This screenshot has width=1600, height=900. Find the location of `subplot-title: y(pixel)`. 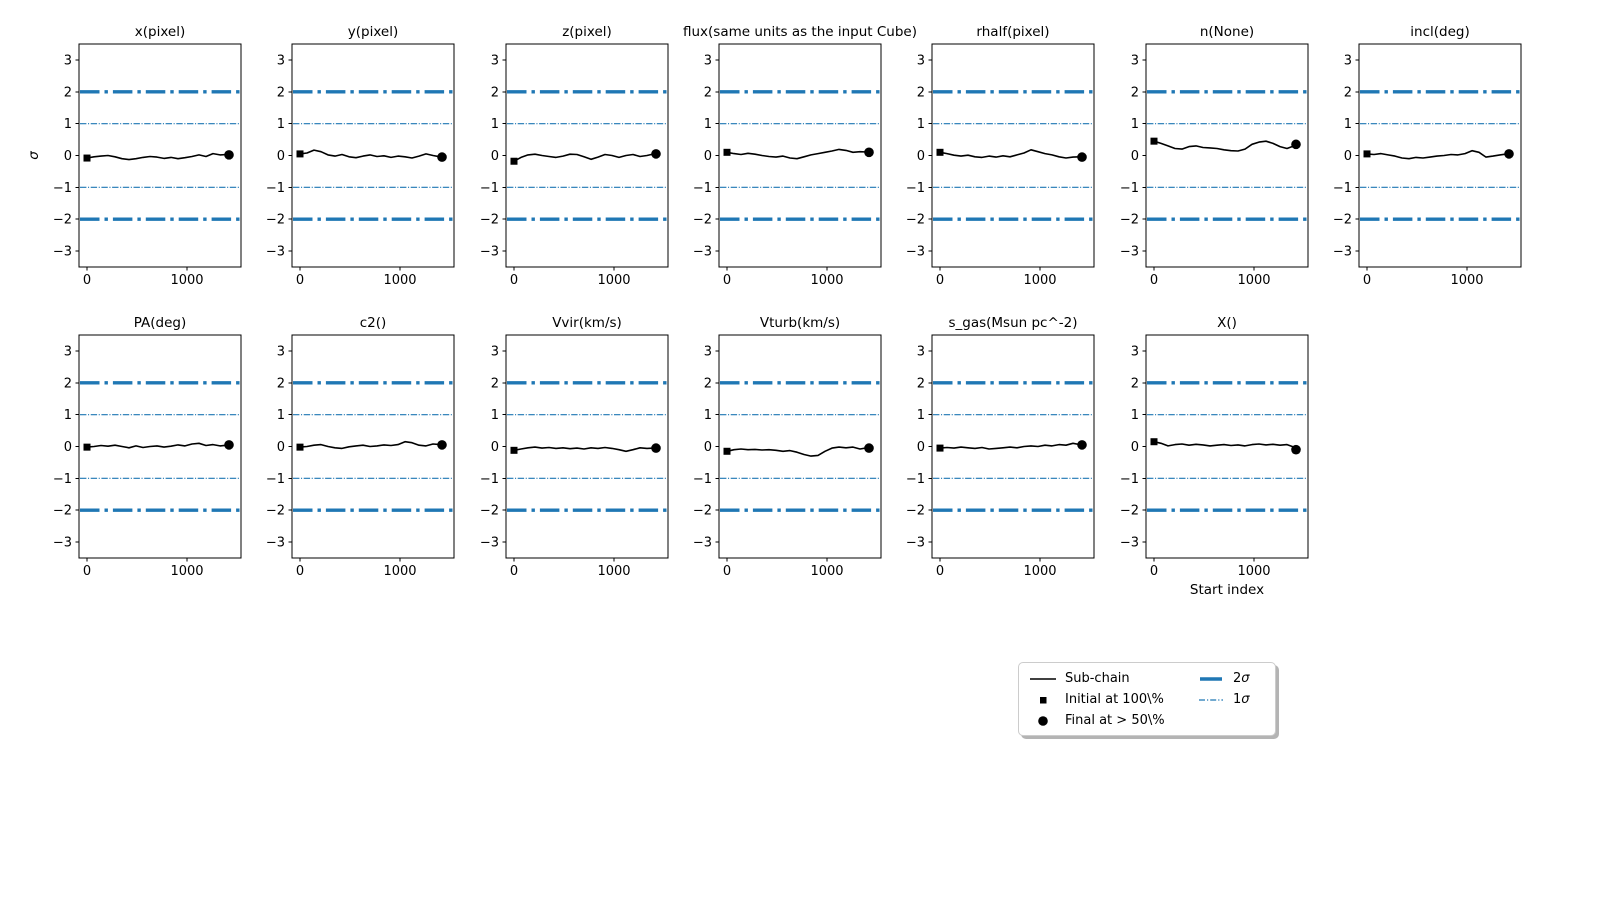

subplot-title: y(pixel) is located at coordinates (373, 32).